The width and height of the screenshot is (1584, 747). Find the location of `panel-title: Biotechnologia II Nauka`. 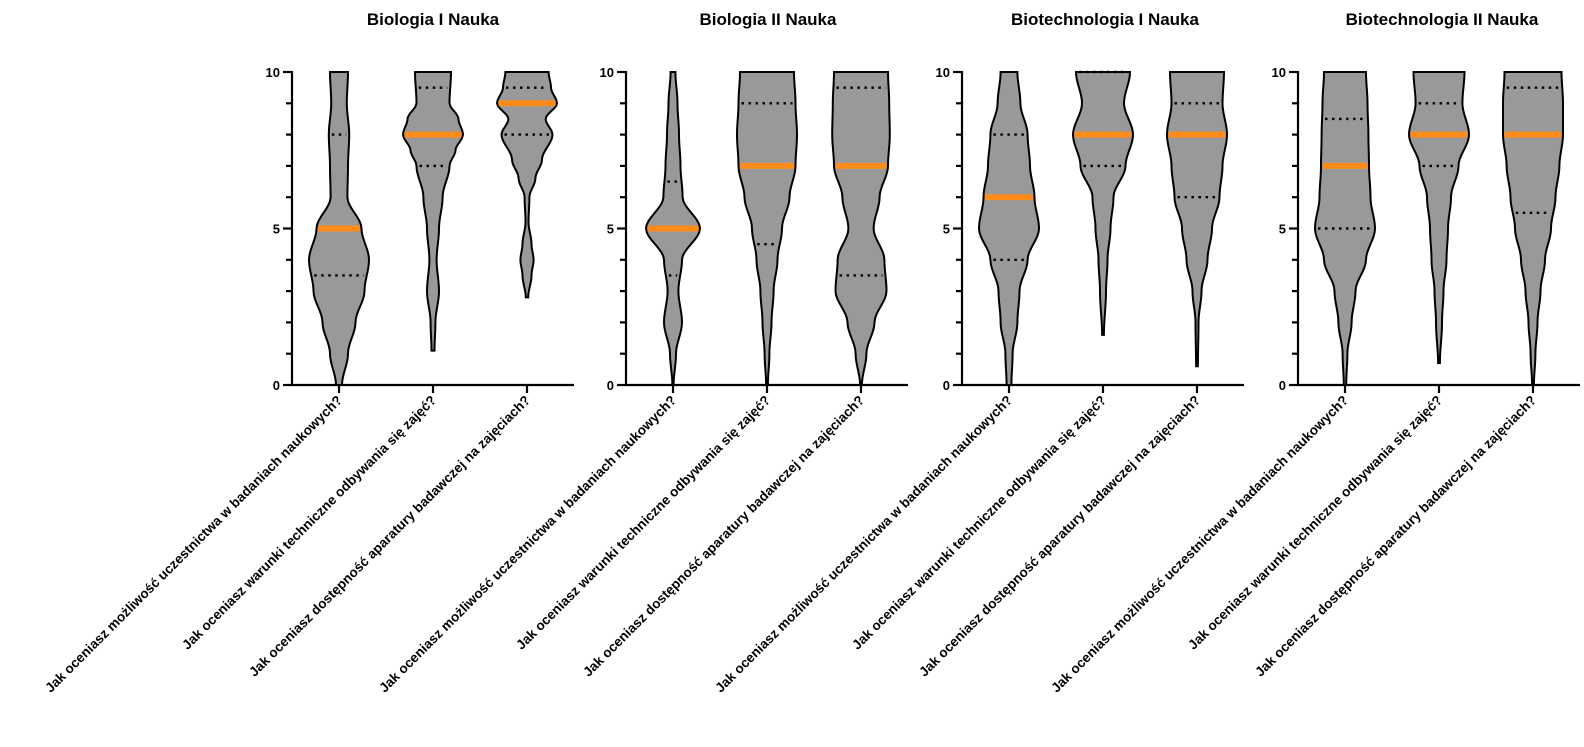

panel-title: Biotechnologia II Nauka is located at coordinates (1442, 19).